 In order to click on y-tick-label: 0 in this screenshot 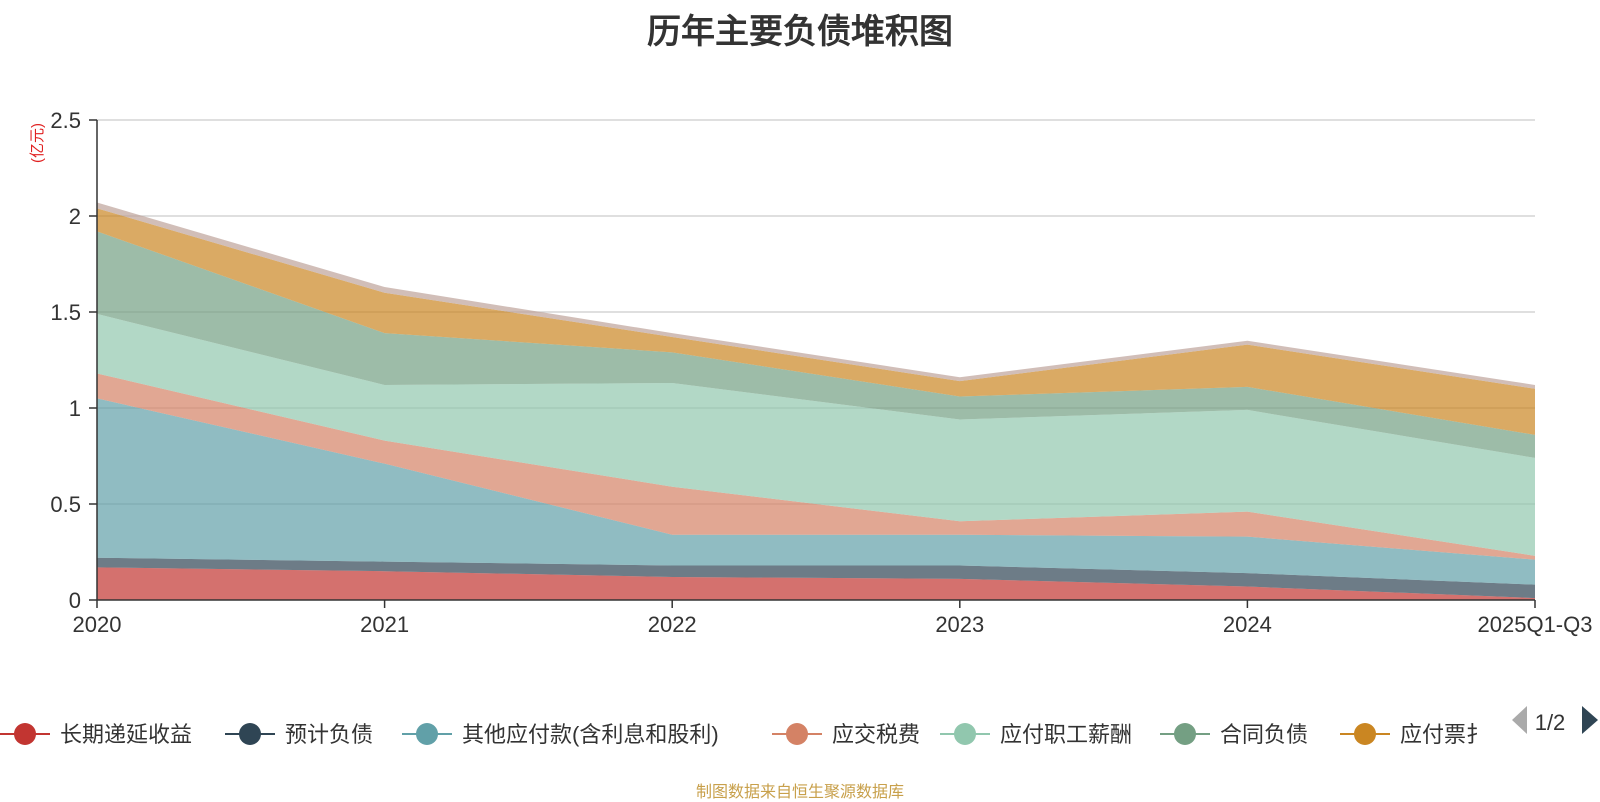, I will do `click(75, 600)`.